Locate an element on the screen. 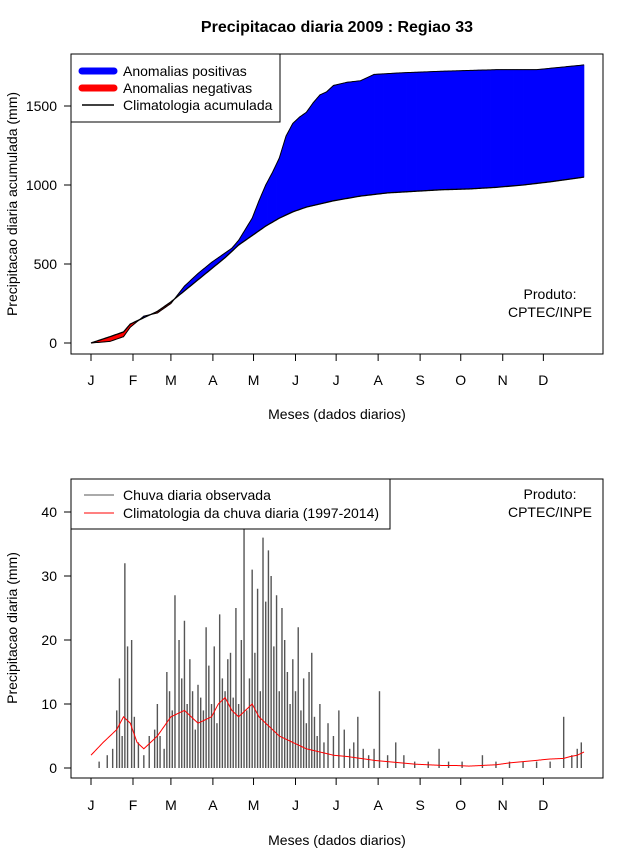 This screenshot has height=850, width=640. y-axis-2: 0 10 20 30 40 is located at coordinates (56, 640).